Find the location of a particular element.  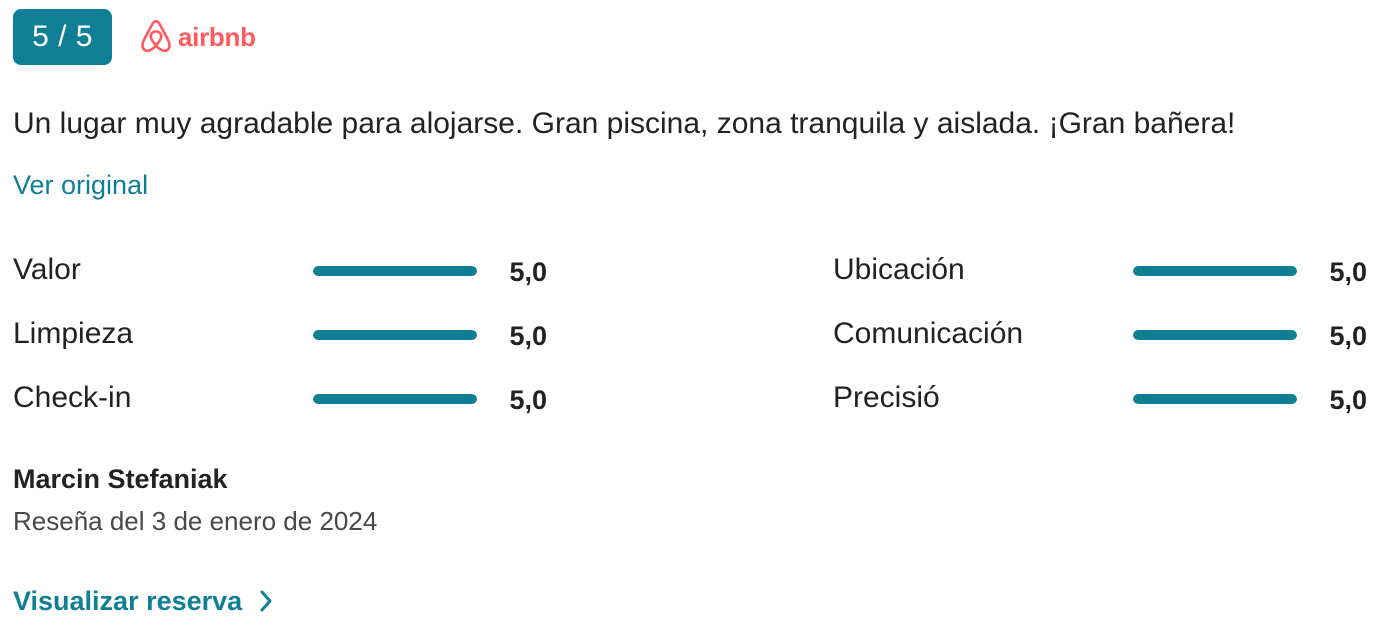

reviewer-name: Marcin Stefaniak is located at coordinates (120, 479).